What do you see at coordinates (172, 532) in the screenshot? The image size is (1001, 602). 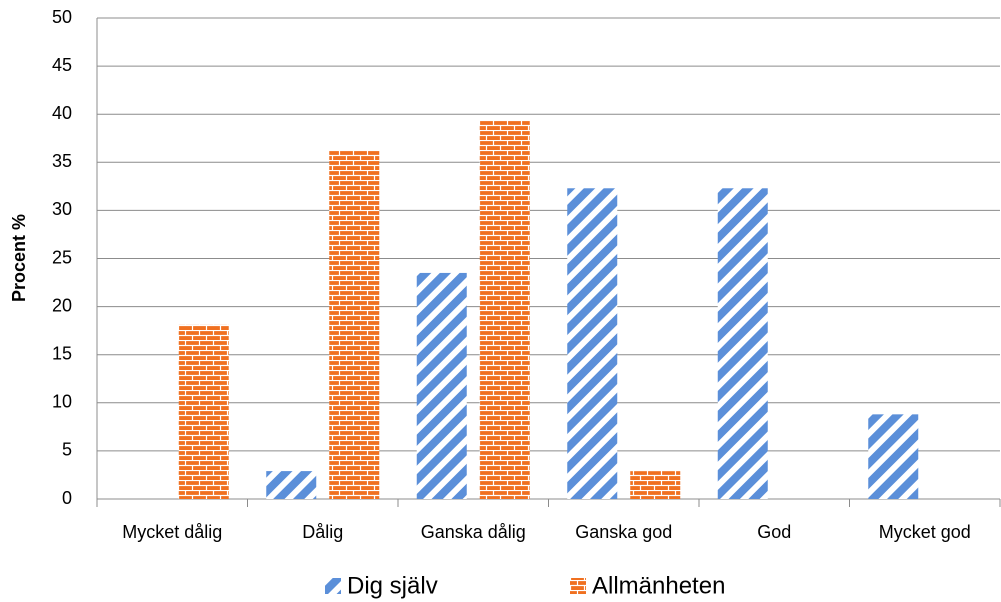 I see `x-tick-label: Mycket dålig` at bounding box center [172, 532].